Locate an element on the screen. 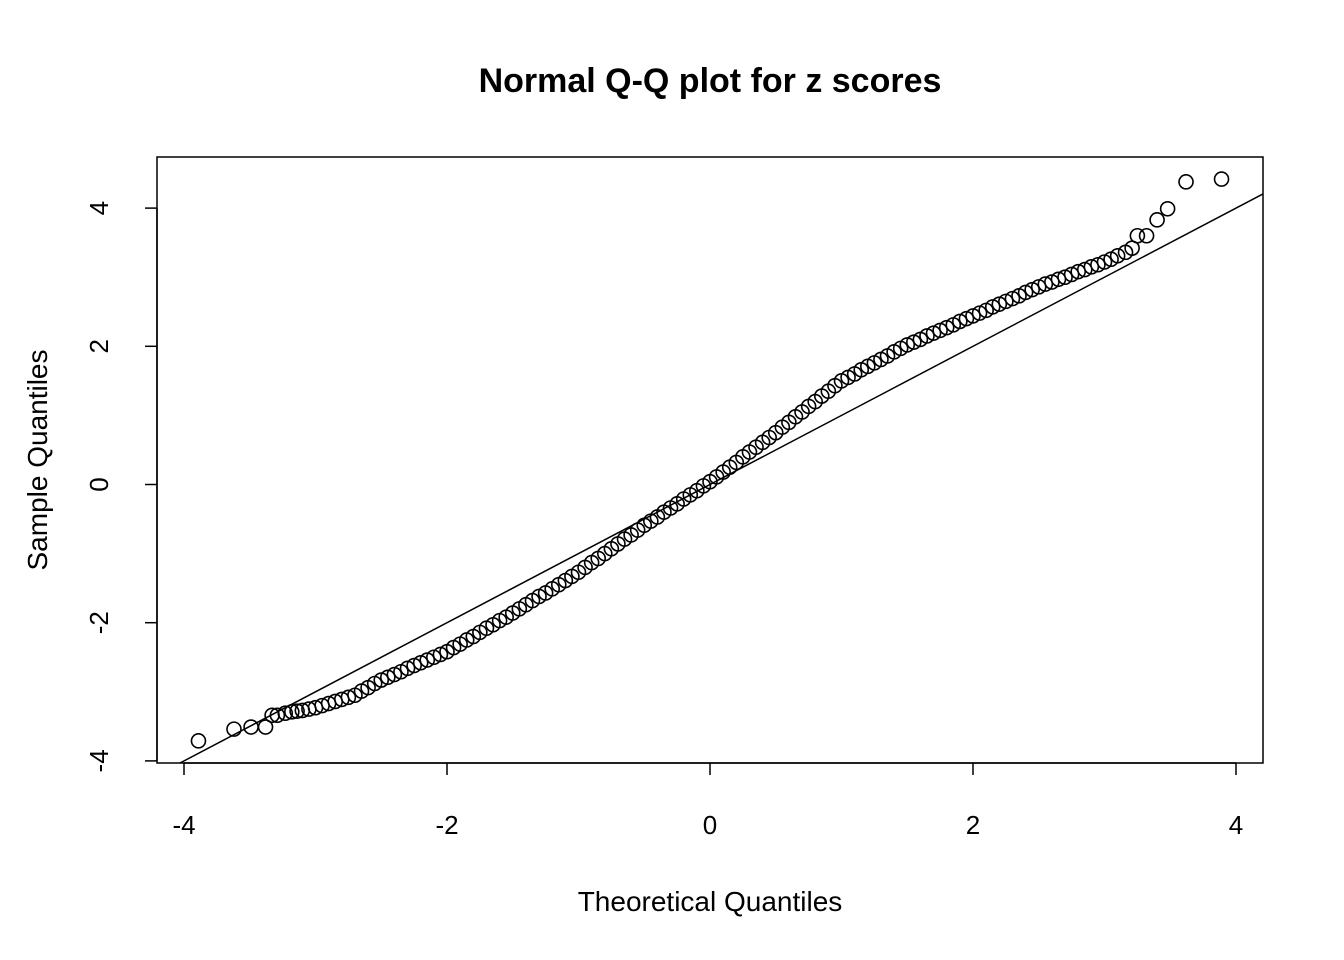 The image size is (1344, 960). chart-title: Normal Q-Q plot for z scores is located at coordinates (710, 81).